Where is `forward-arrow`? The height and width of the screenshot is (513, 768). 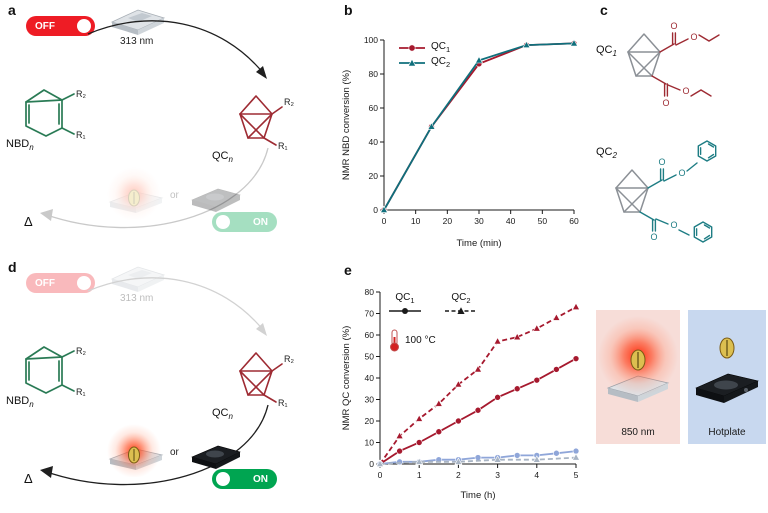
forward-arrow is located at coordinates (177, 306).